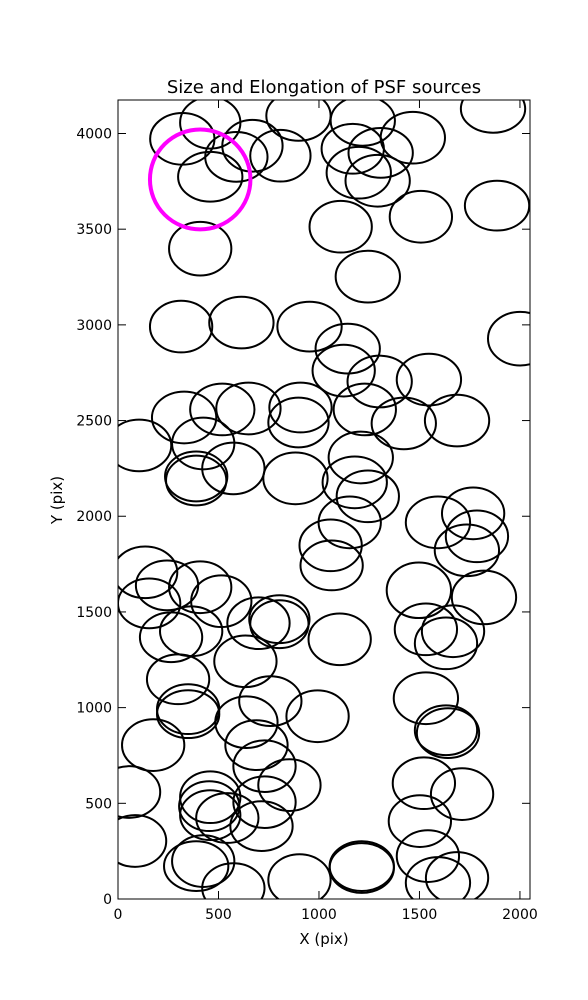  I want to click on x-tick-label: 1500, so click(420, 915).